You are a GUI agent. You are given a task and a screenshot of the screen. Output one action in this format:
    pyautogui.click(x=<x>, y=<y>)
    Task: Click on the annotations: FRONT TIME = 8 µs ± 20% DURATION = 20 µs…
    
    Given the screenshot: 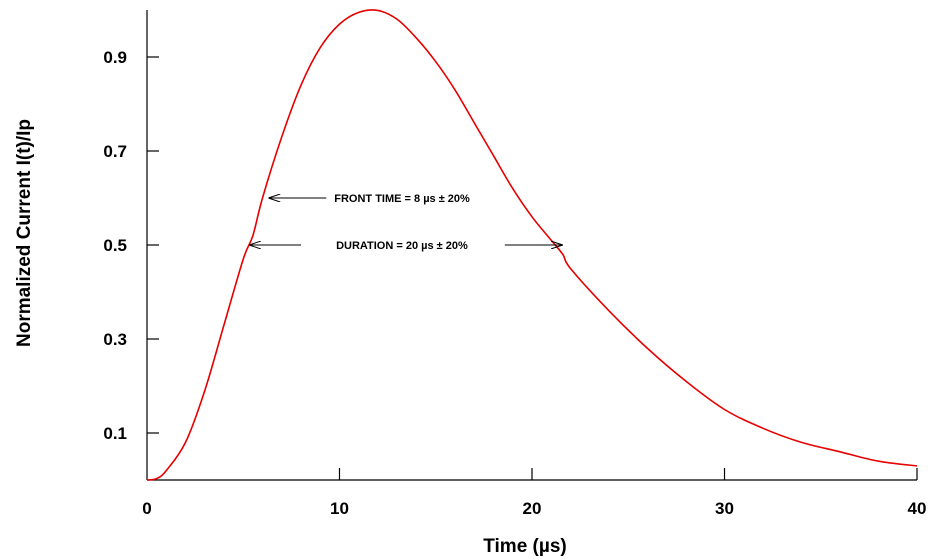 What is the action you would take?
    pyautogui.click(x=406, y=222)
    